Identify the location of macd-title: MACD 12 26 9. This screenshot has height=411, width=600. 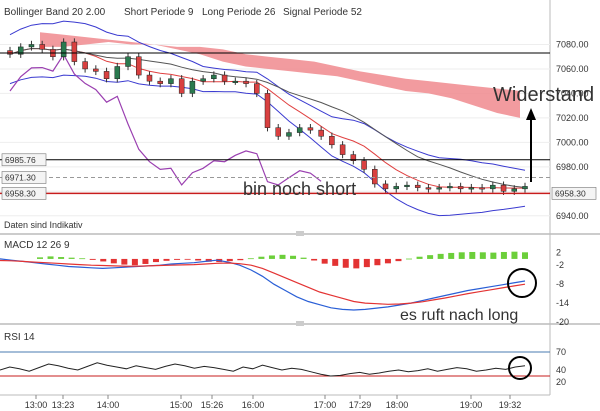
(37, 245).